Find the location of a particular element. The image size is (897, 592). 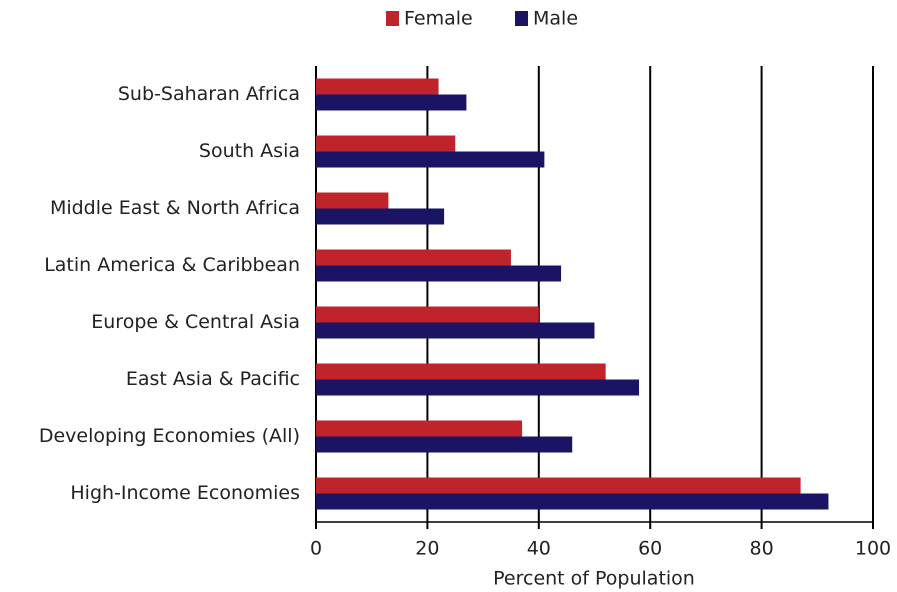

x-tick-label: 40 is located at coordinates (539, 549).